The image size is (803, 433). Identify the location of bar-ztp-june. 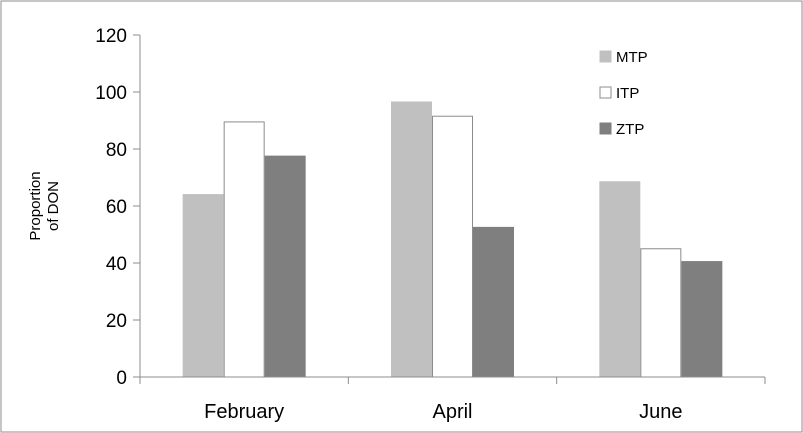
(702, 319).